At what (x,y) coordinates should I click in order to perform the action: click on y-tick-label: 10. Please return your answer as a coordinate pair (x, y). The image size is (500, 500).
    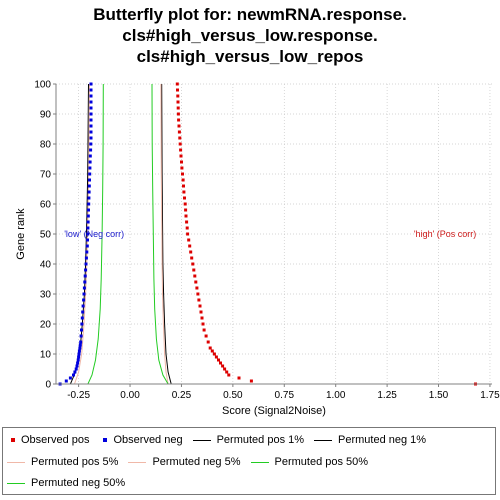
    Looking at the image, I should click on (46, 355).